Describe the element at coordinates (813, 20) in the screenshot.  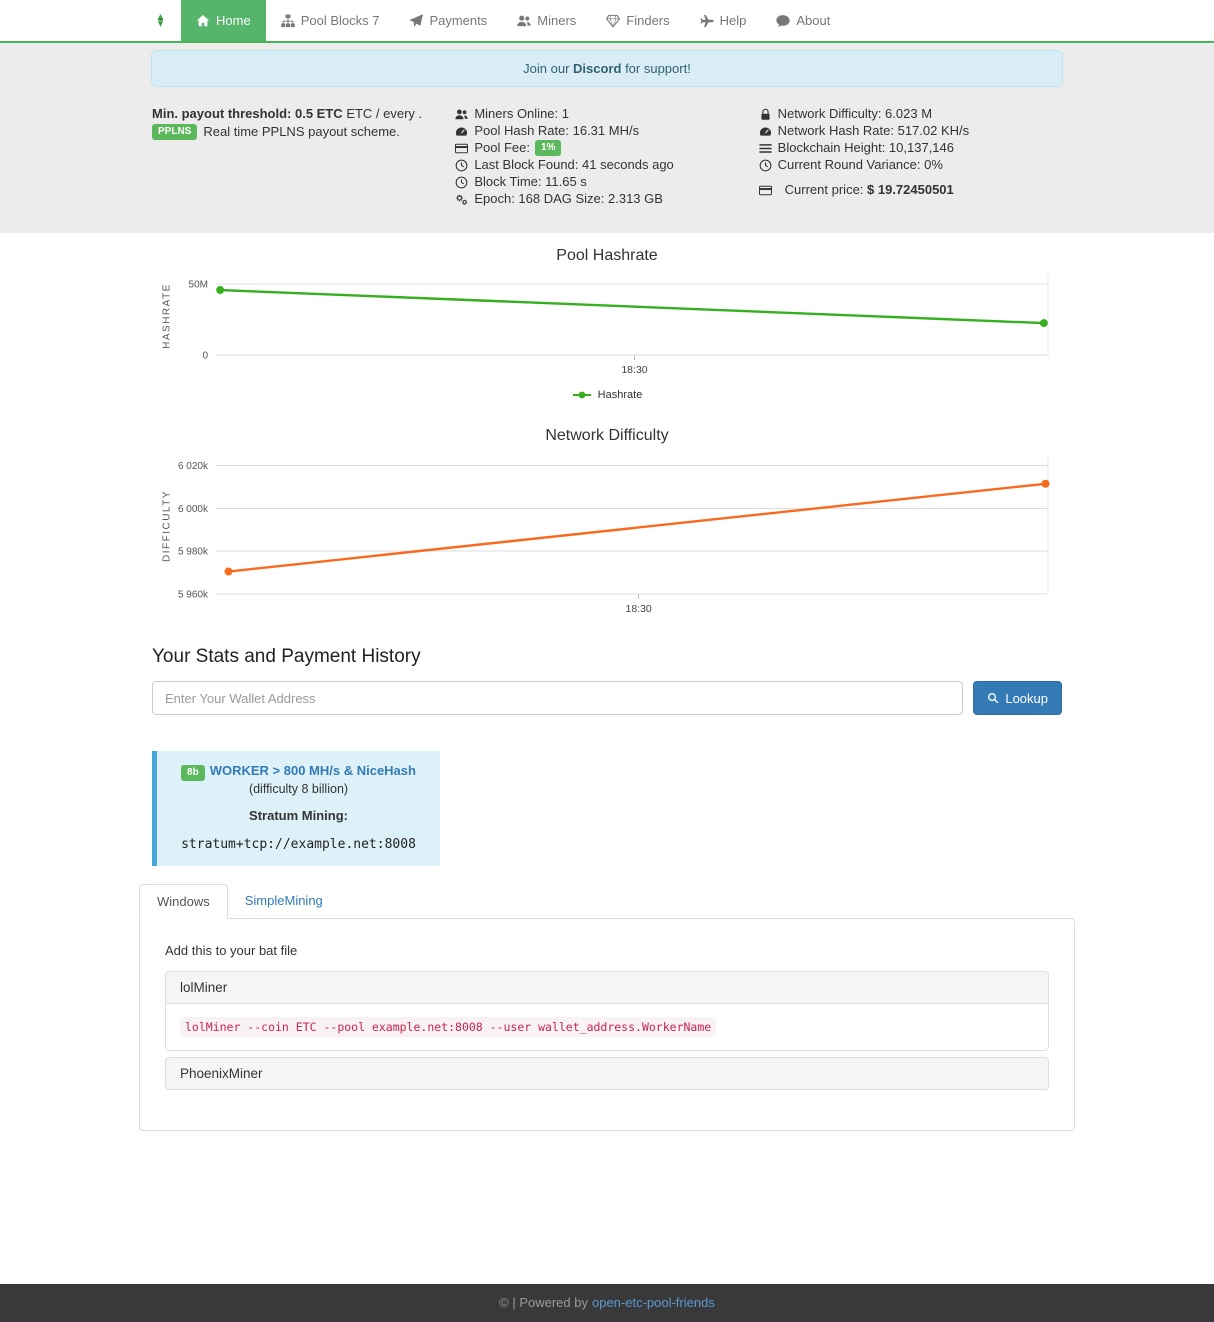
I see `nav-item-label: About` at that location.